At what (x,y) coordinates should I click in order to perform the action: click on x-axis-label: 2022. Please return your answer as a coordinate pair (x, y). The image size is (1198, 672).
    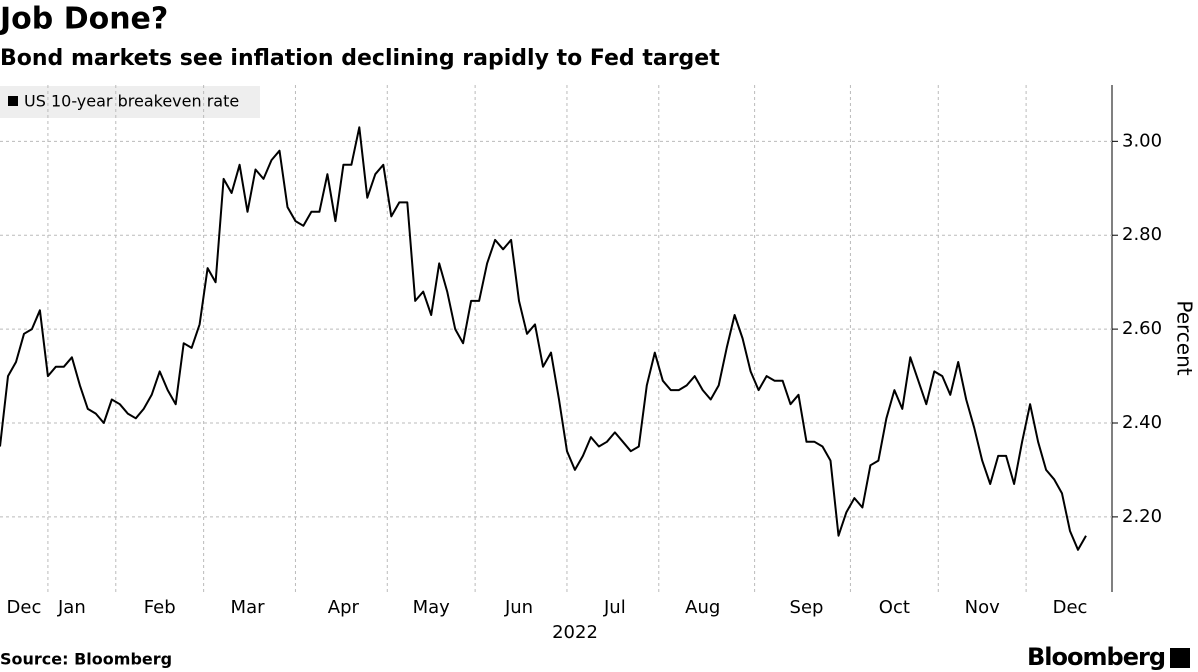
    Looking at the image, I should click on (575, 632).